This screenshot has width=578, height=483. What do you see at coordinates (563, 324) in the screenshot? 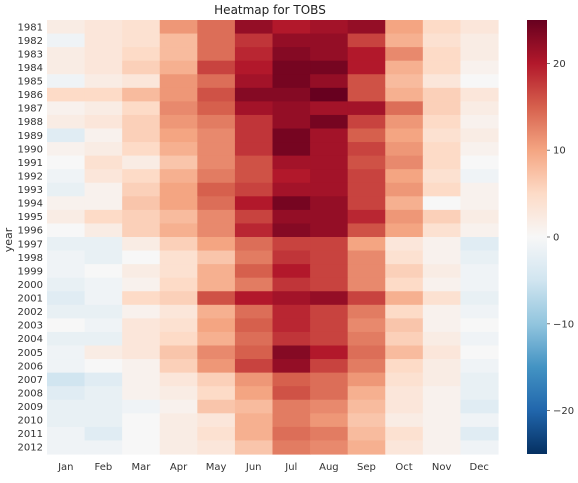
I see `colorbar-tick-label: −10` at bounding box center [563, 324].